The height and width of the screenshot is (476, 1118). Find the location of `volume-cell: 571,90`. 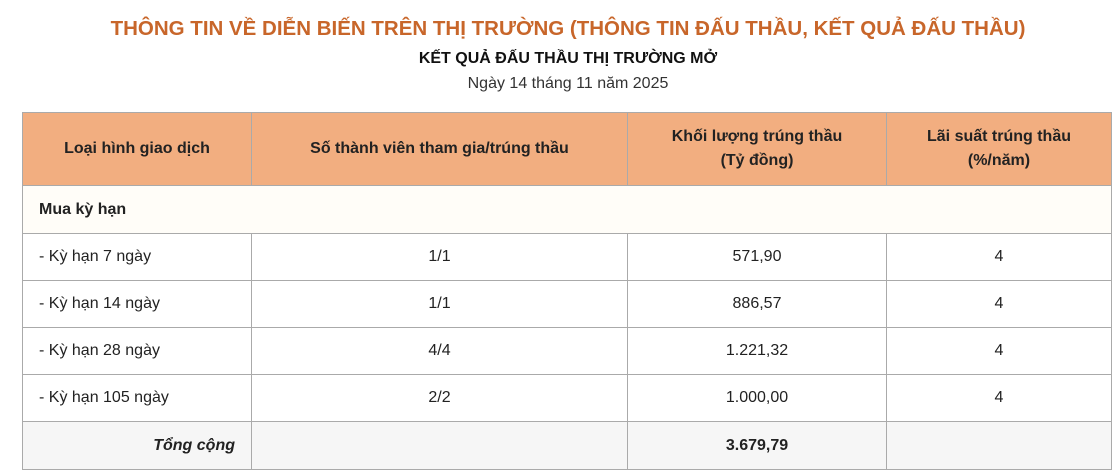

volume-cell: 571,90 is located at coordinates (757, 257).